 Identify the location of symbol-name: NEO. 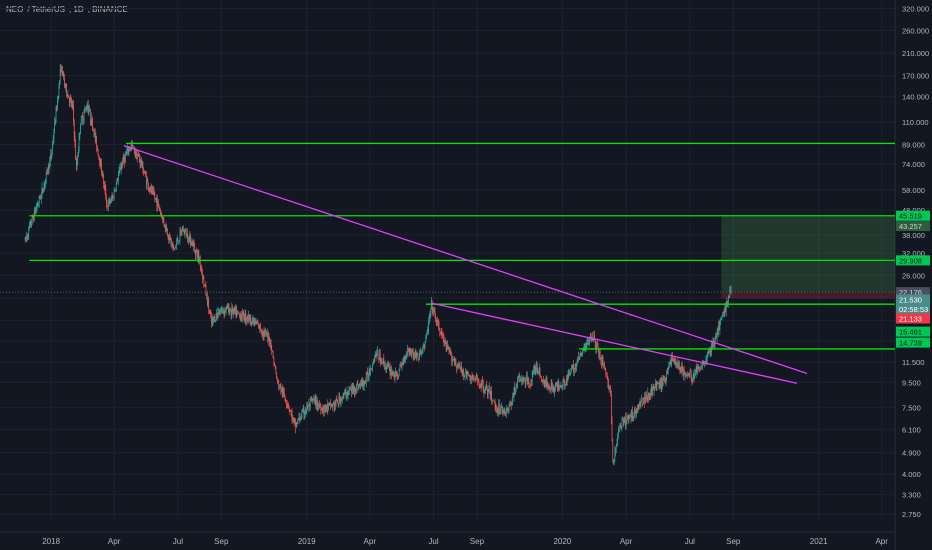
(15, 9).